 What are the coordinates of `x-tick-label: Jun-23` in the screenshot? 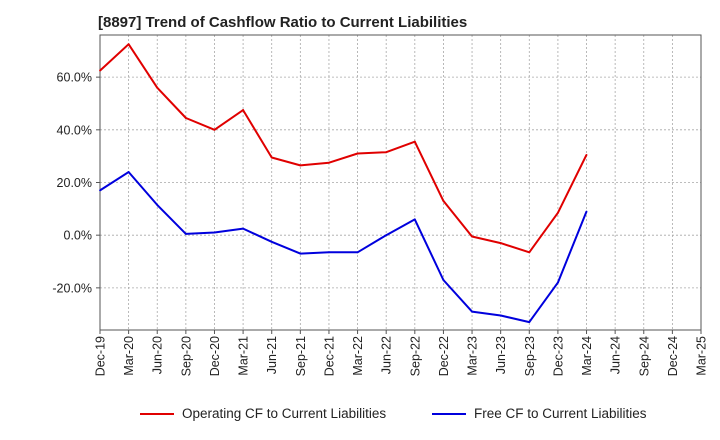 It's located at (501, 355).